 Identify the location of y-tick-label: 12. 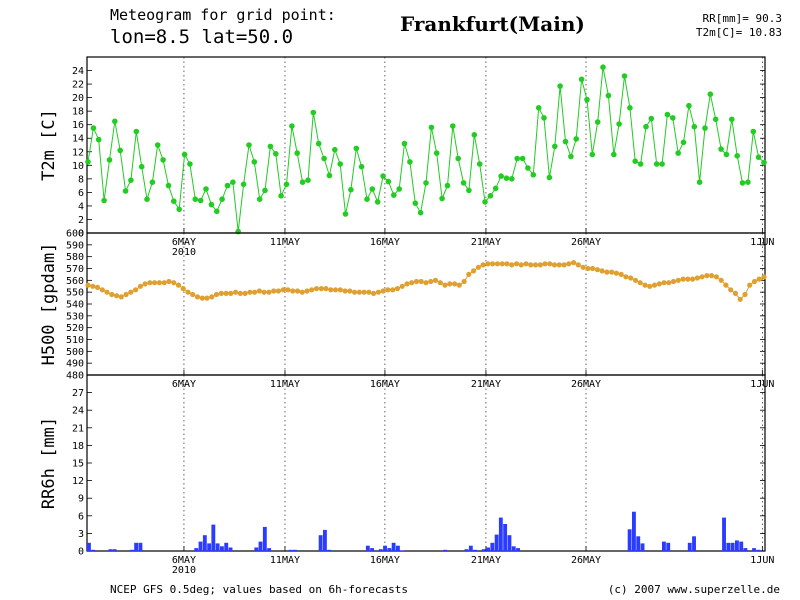
(78, 481).